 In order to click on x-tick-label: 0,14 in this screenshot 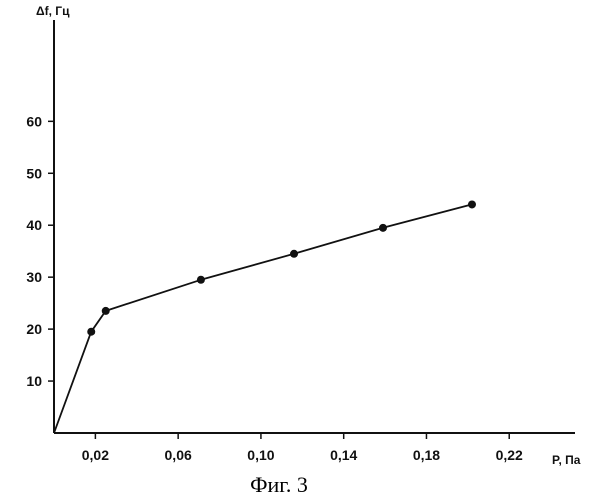, I will do `click(343, 455)`.